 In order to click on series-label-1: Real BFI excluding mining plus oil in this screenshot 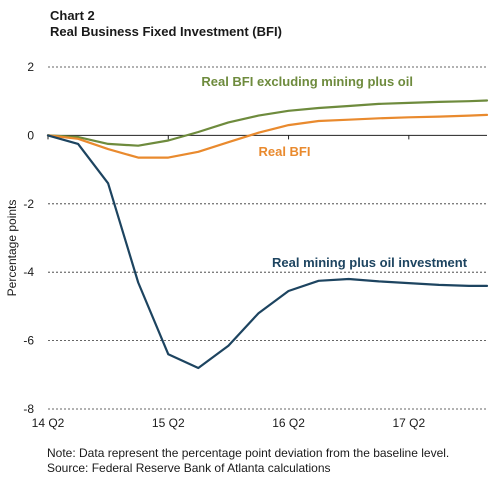, I will do `click(307, 81)`.